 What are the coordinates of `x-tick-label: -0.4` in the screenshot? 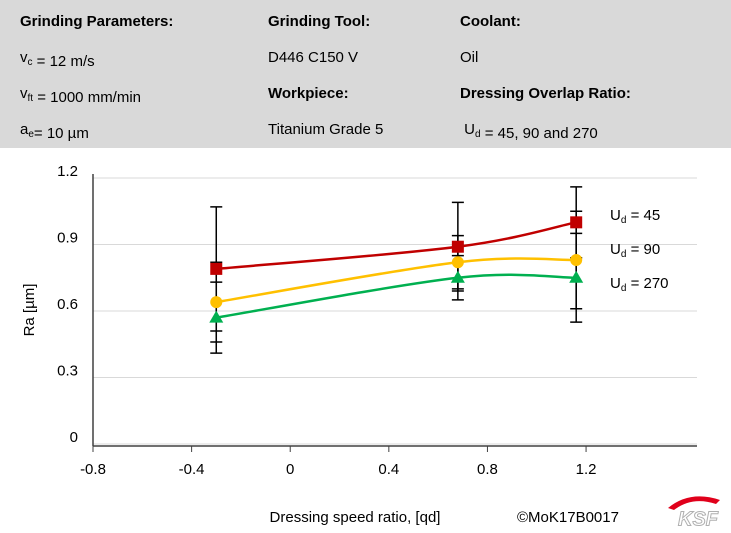 It's located at (192, 469).